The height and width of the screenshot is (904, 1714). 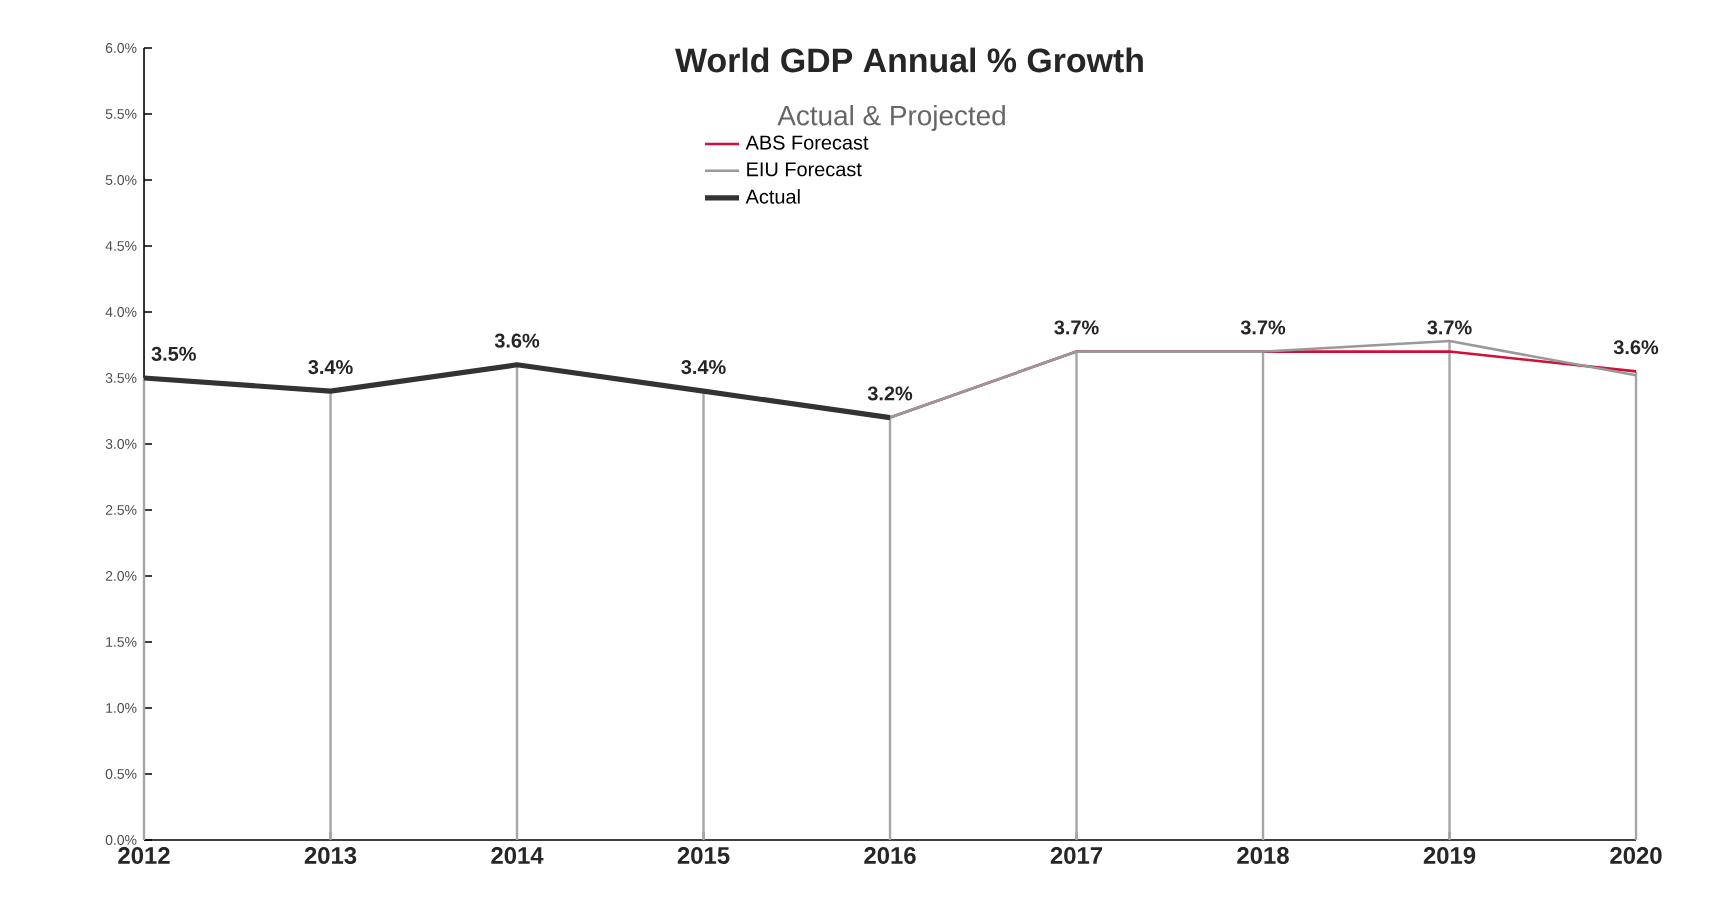 What do you see at coordinates (330, 855) in the screenshot?
I see `x-tick-label: 2013` at bounding box center [330, 855].